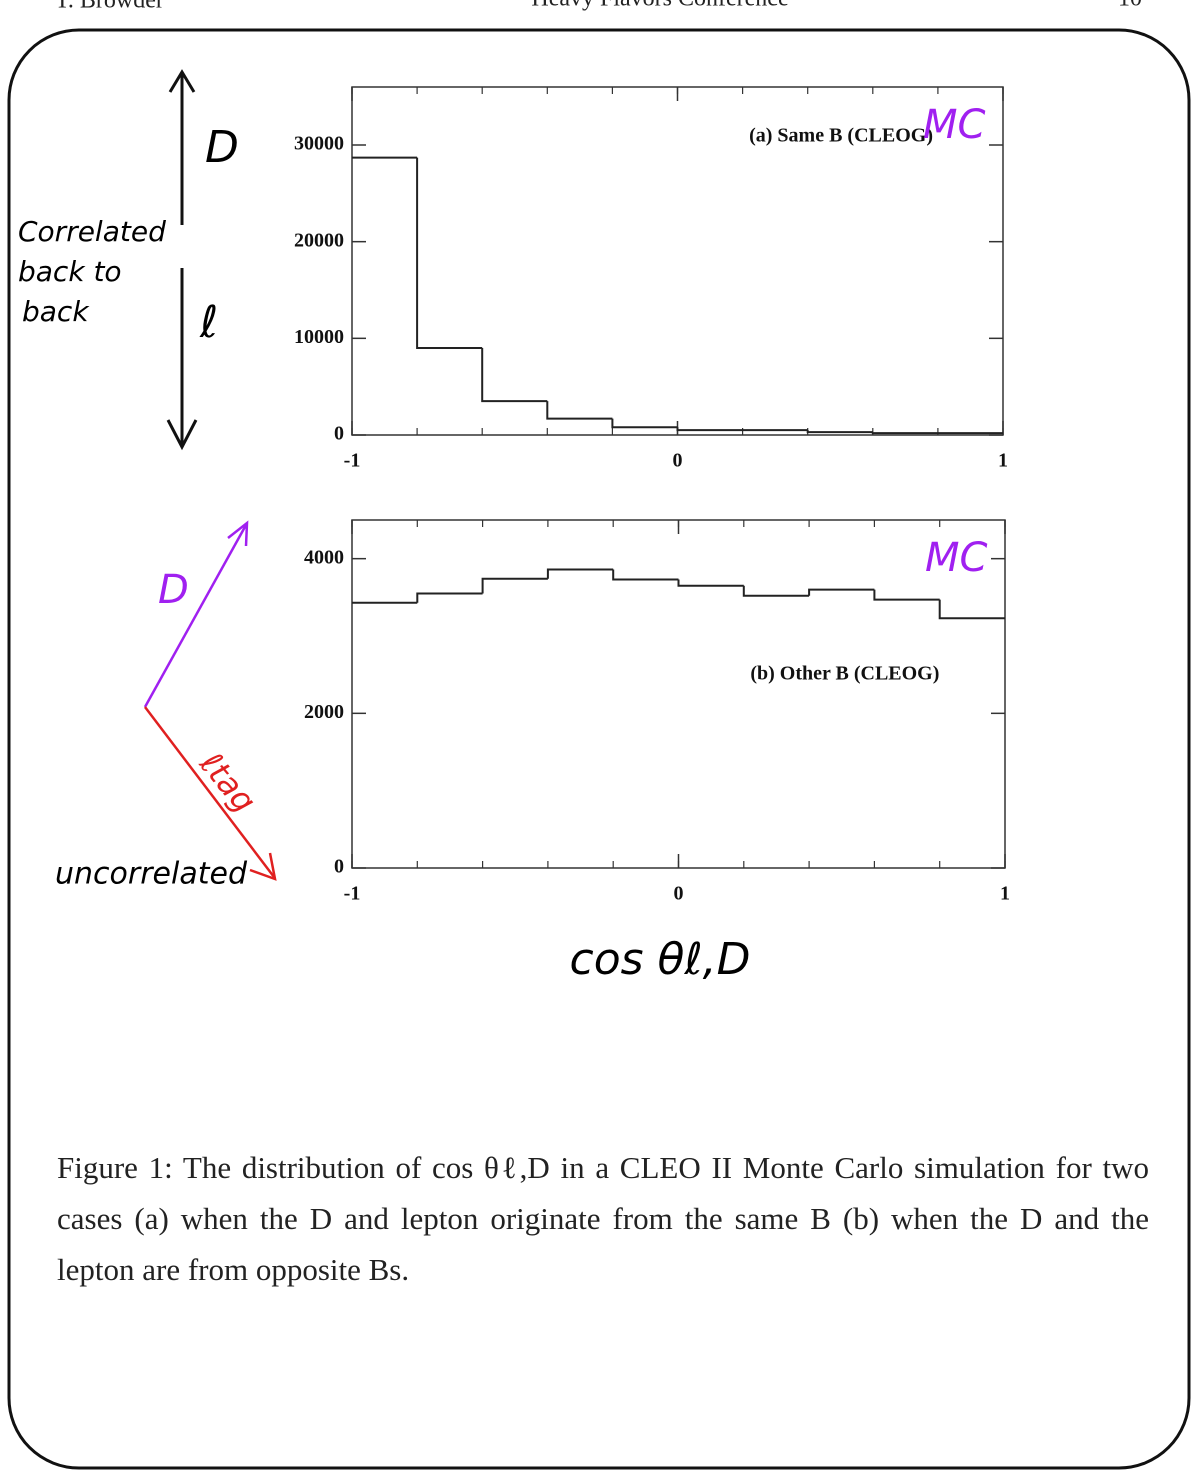 This screenshot has height=1483, width=1200. Describe the element at coordinates (195, 616) in the screenshot. I see `arrow-d` at that location.